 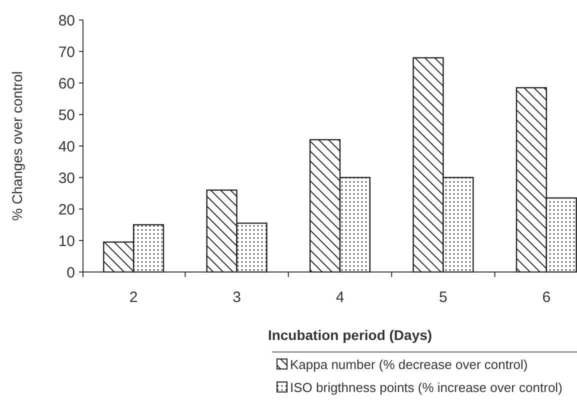 I want to click on legend-label: ISO brigthness points (% increase over control), so click(x=426, y=387).